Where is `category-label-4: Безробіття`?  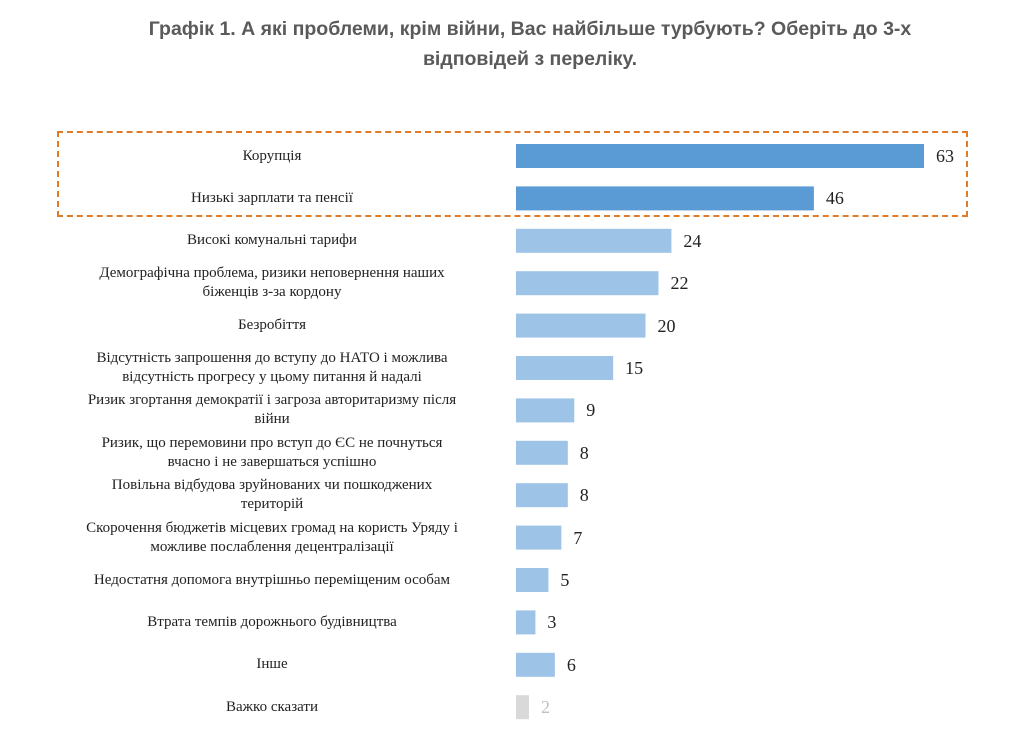
category-label-4: Безробіття is located at coordinates (272, 325).